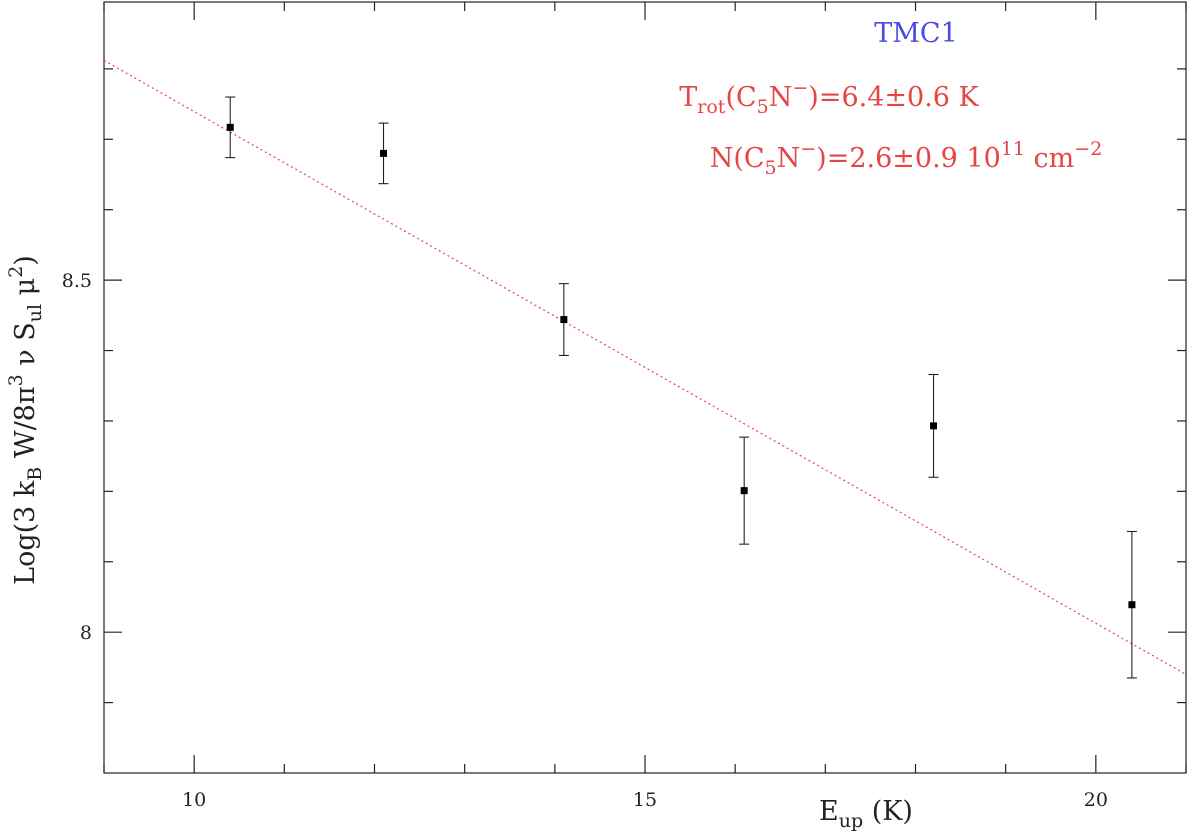  Describe the element at coordinates (829, 97) in the screenshot. I see `rotational-temperature-label: Trot(C5N−)=6.4±0.6 K` at that location.